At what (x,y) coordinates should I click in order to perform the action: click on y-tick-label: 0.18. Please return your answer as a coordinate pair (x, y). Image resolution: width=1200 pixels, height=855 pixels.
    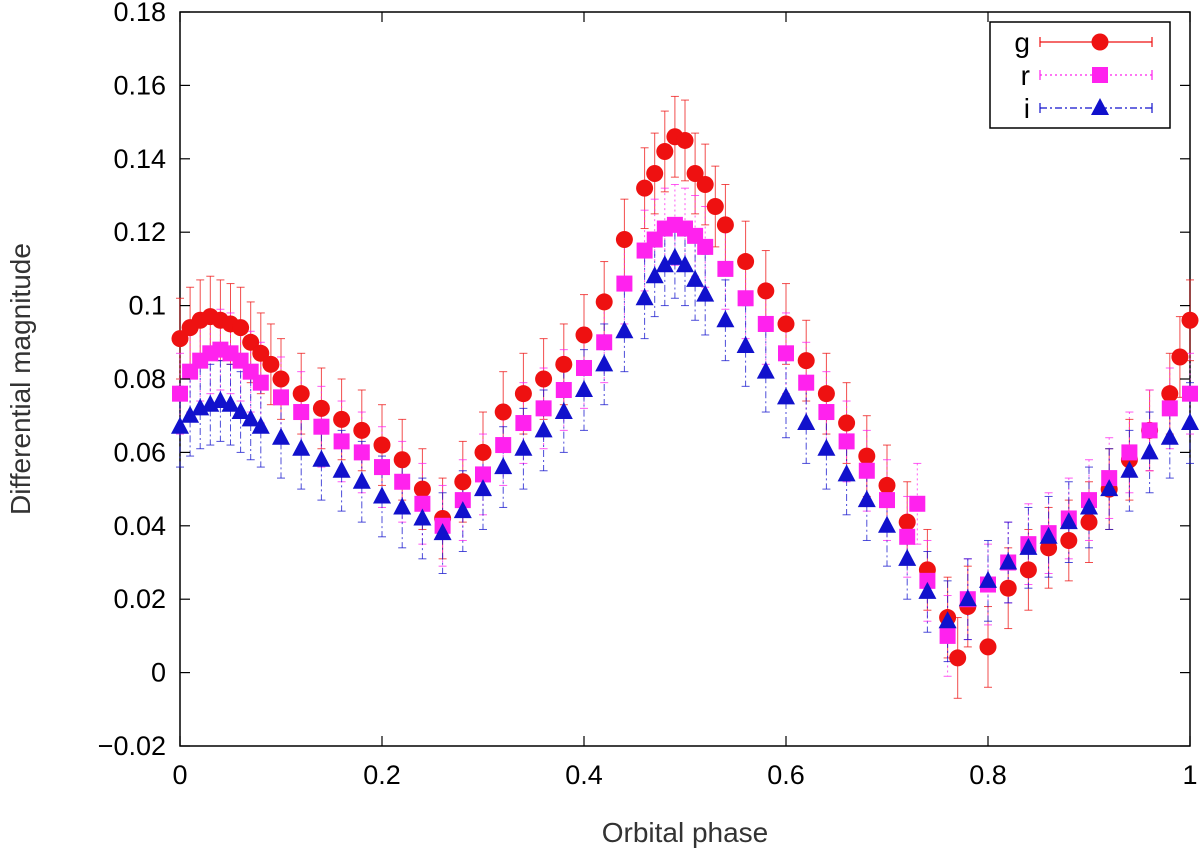
    Looking at the image, I should click on (139, 13).